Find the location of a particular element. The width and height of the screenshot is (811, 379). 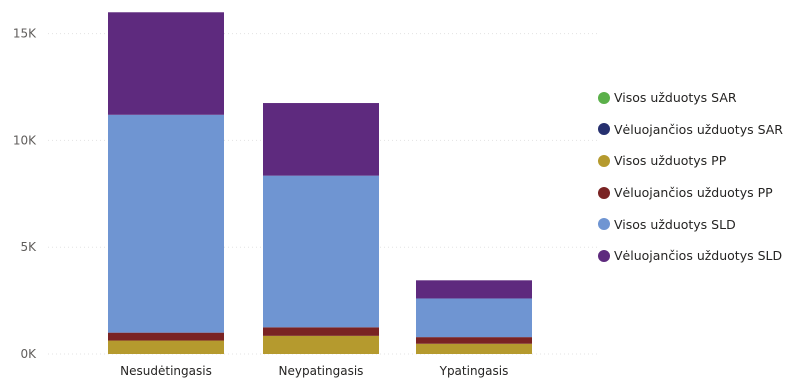

legend-item: Visos užduotys PP is located at coordinates (704, 161).